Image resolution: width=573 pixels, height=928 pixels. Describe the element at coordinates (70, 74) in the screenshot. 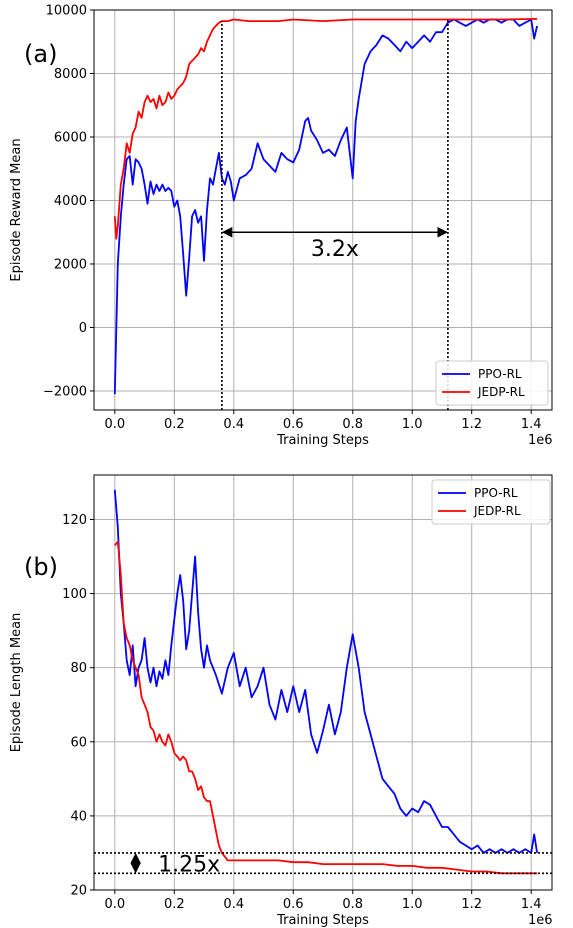

I see `y-tick-label: 8000` at that location.